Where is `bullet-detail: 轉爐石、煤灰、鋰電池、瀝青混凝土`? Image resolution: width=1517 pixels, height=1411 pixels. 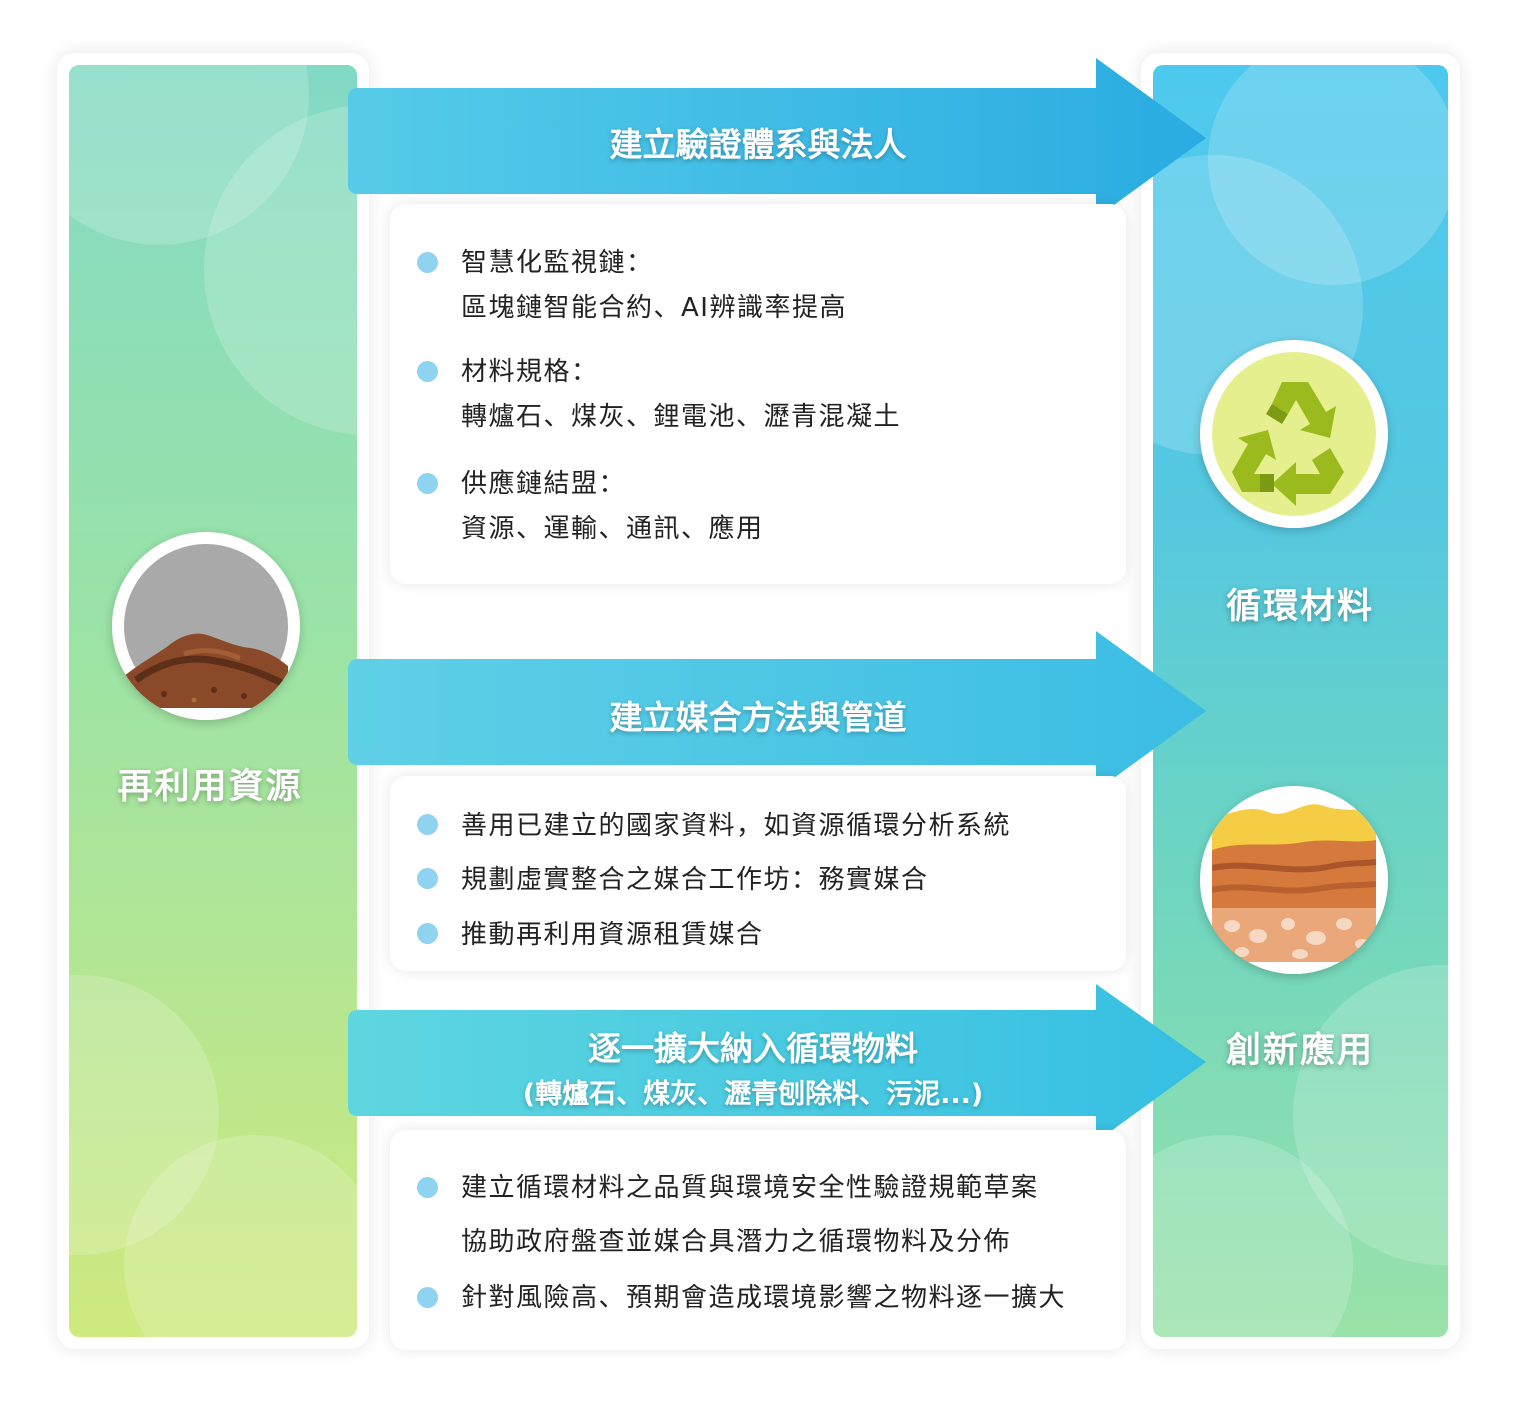 bullet-detail: 轉爐石、煤灰、鋰電池、瀝青混凝土 is located at coordinates (681, 417).